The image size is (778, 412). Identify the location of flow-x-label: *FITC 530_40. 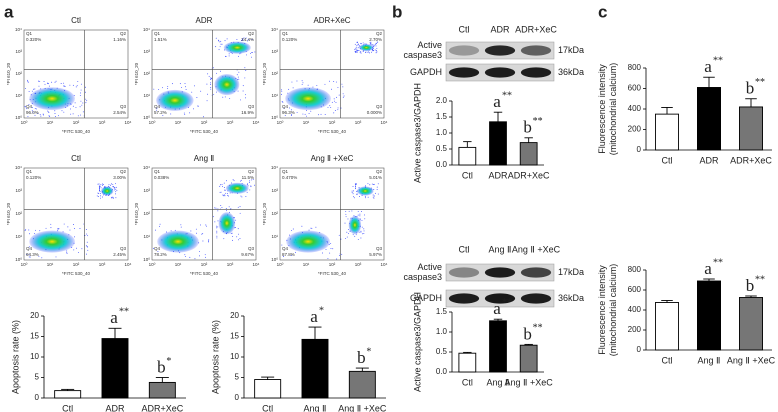
(332, 131).